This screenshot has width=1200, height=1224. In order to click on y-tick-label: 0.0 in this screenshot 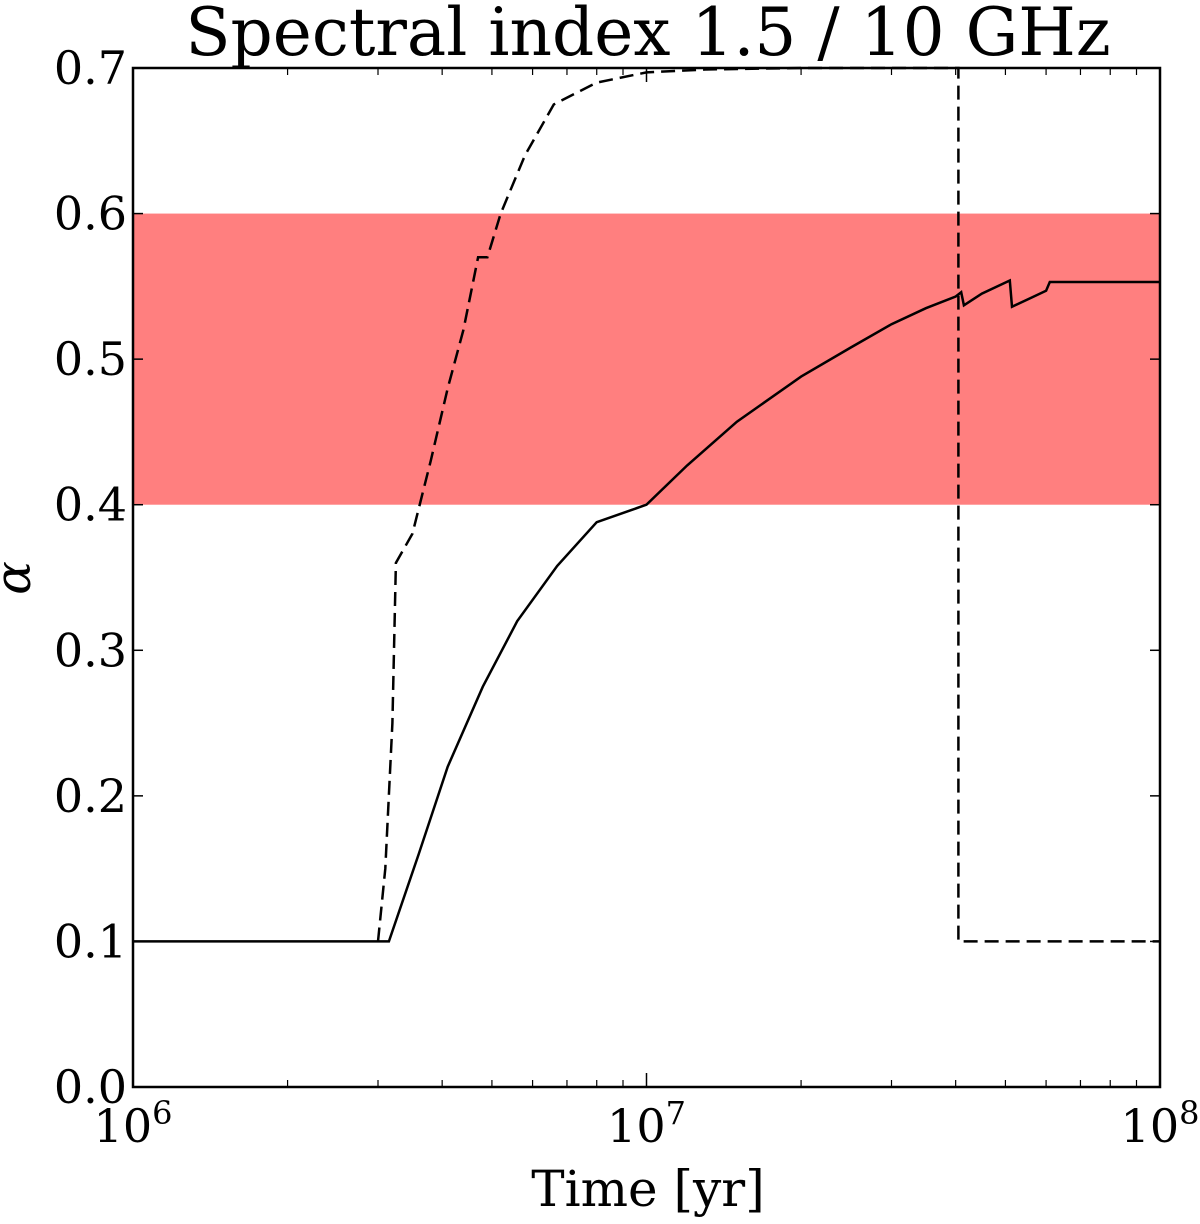, I will do `click(90, 1087)`.